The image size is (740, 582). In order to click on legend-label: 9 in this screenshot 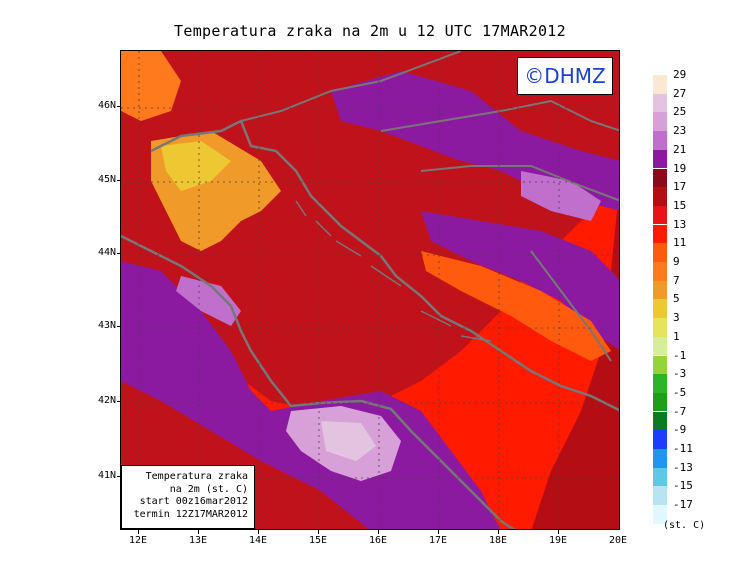, I will do `click(676, 261)`.